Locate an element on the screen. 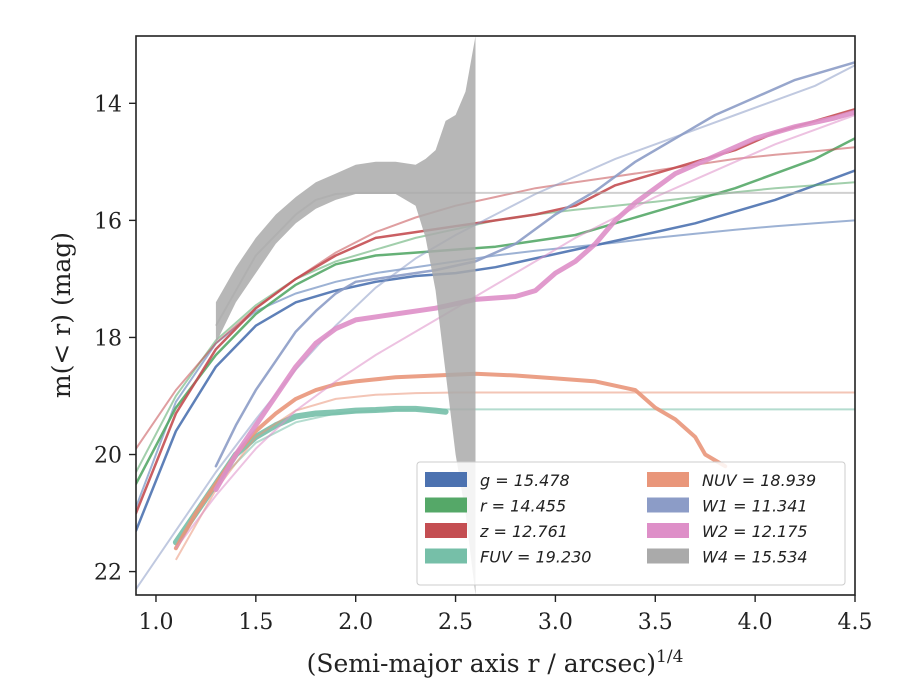  legend-label: r = 14.455 is located at coordinates (523, 506).